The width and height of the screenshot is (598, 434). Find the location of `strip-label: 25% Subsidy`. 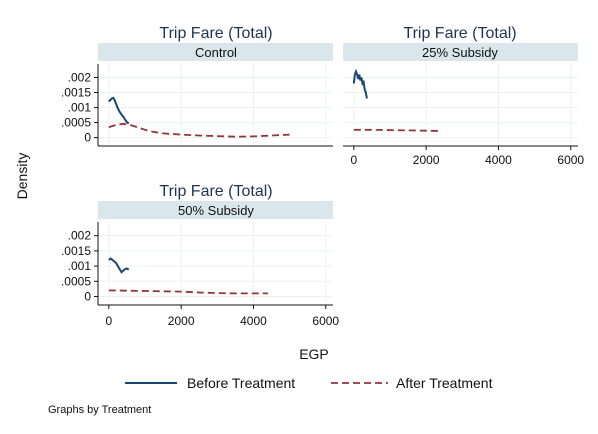

strip-label: 25% Subsidy is located at coordinates (460, 52).